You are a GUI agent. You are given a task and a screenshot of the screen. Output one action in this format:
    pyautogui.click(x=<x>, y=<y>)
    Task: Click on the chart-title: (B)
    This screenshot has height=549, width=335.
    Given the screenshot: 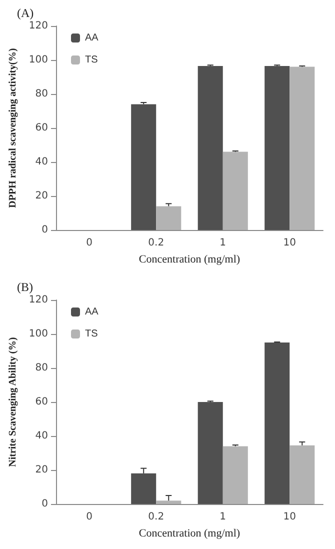 What is the action you would take?
    pyautogui.click(x=25, y=287)
    